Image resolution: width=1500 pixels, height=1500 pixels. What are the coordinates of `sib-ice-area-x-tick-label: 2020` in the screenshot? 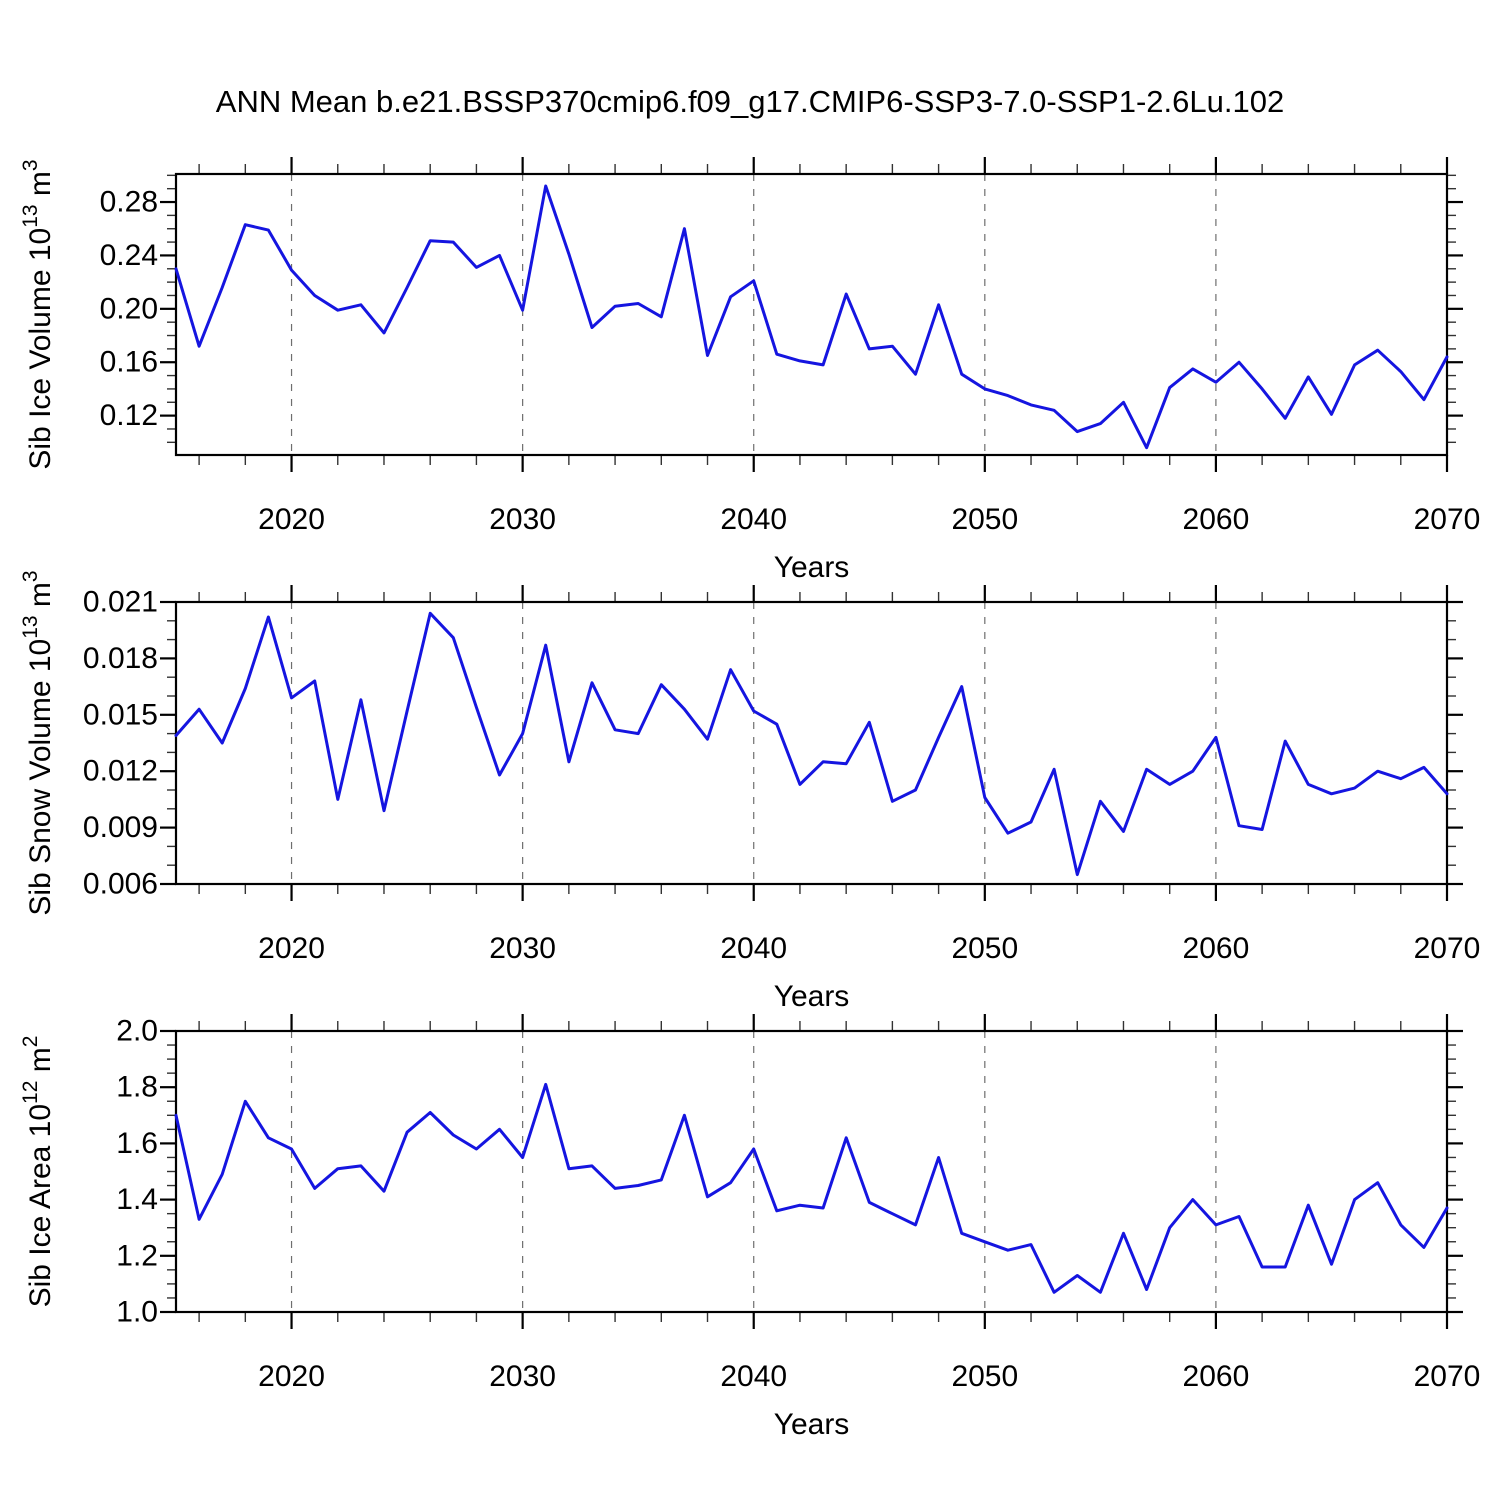 It's located at (291, 1376).